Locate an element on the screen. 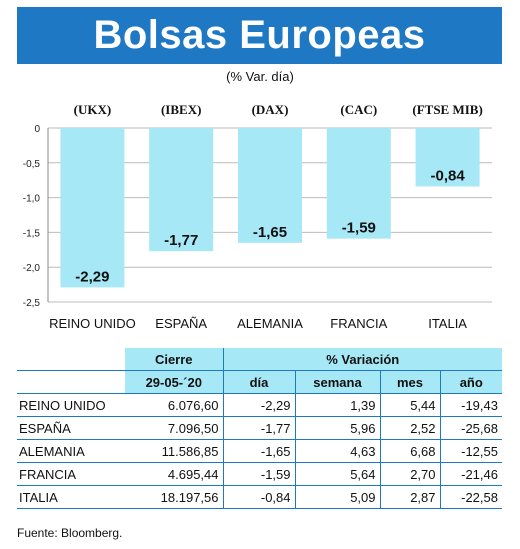 The image size is (520, 549). group-header-cierre: Cierre is located at coordinates (174, 359).